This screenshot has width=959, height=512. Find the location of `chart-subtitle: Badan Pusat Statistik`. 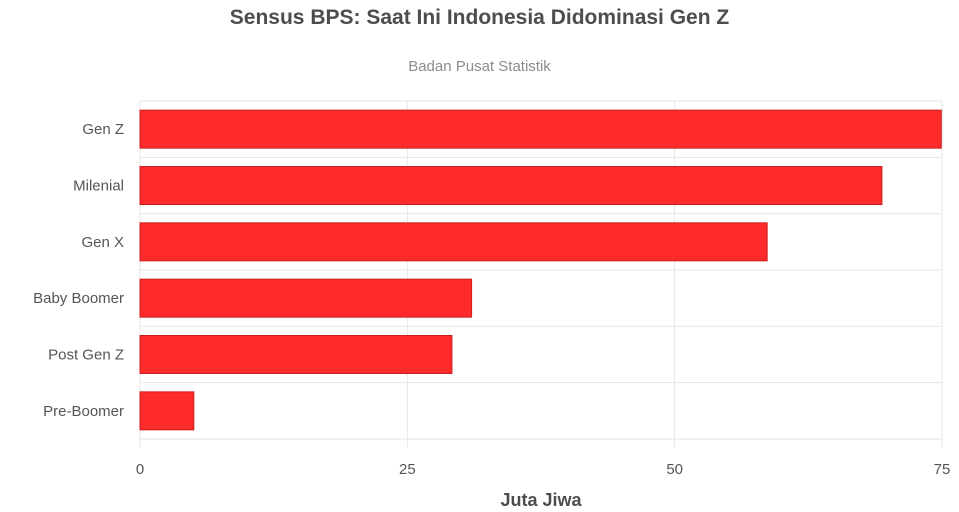

chart-subtitle: Badan Pusat Statistik is located at coordinates (479, 66).